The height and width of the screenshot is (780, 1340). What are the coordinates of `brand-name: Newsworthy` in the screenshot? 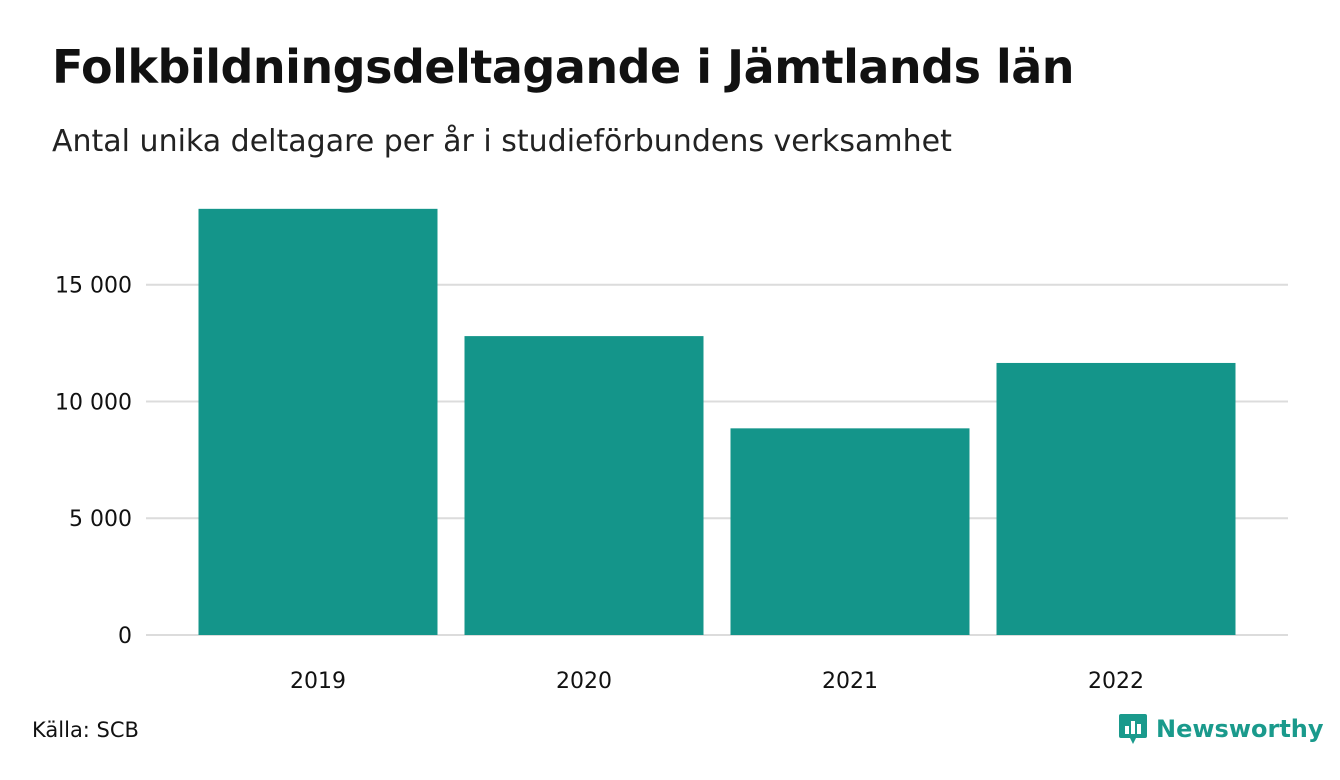 It's located at (1240, 729).